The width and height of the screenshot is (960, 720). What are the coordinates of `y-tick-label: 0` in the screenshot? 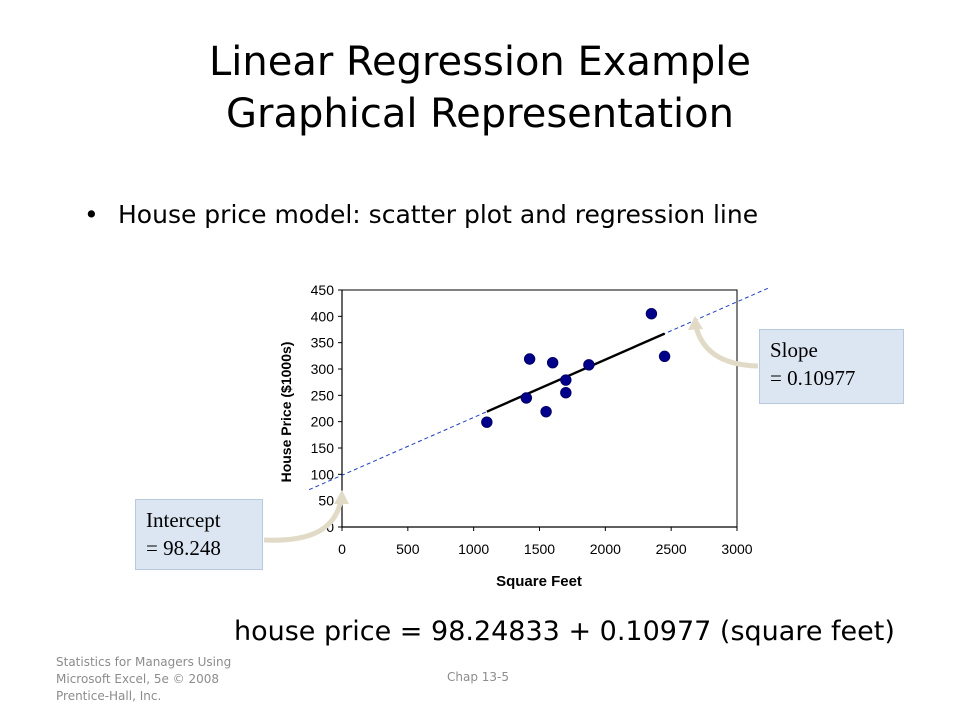 It's located at (330, 527).